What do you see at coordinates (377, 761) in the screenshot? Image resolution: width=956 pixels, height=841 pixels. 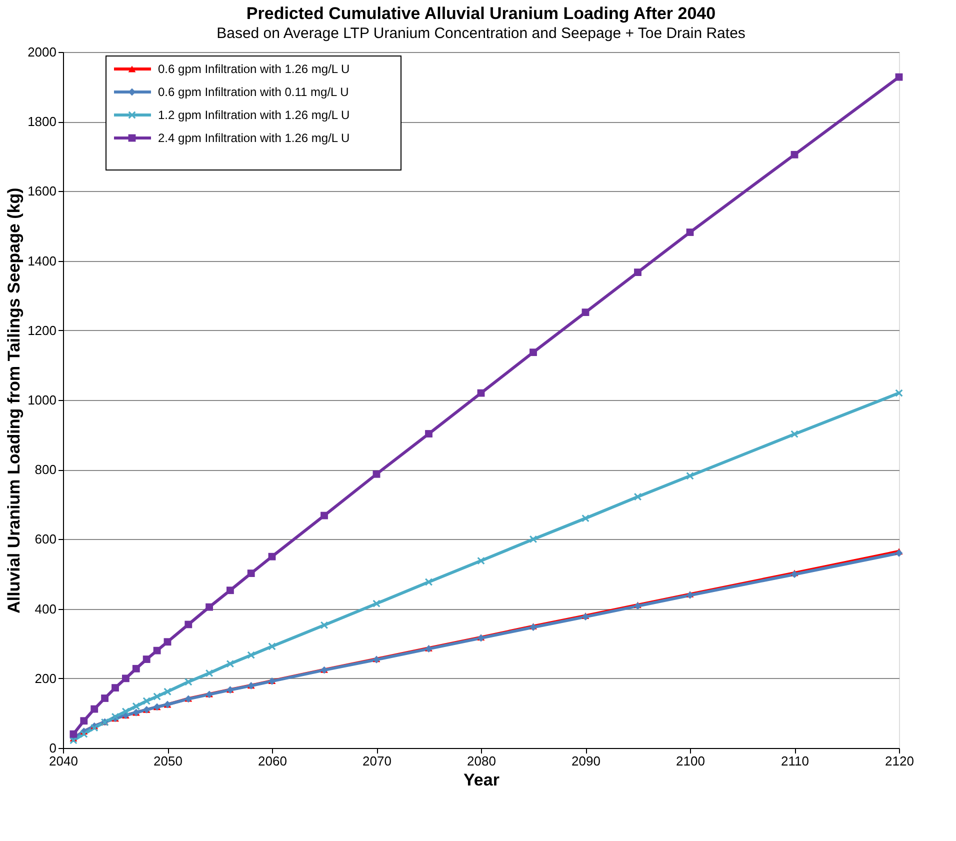 I see `x-tick-label: 2070` at bounding box center [377, 761].